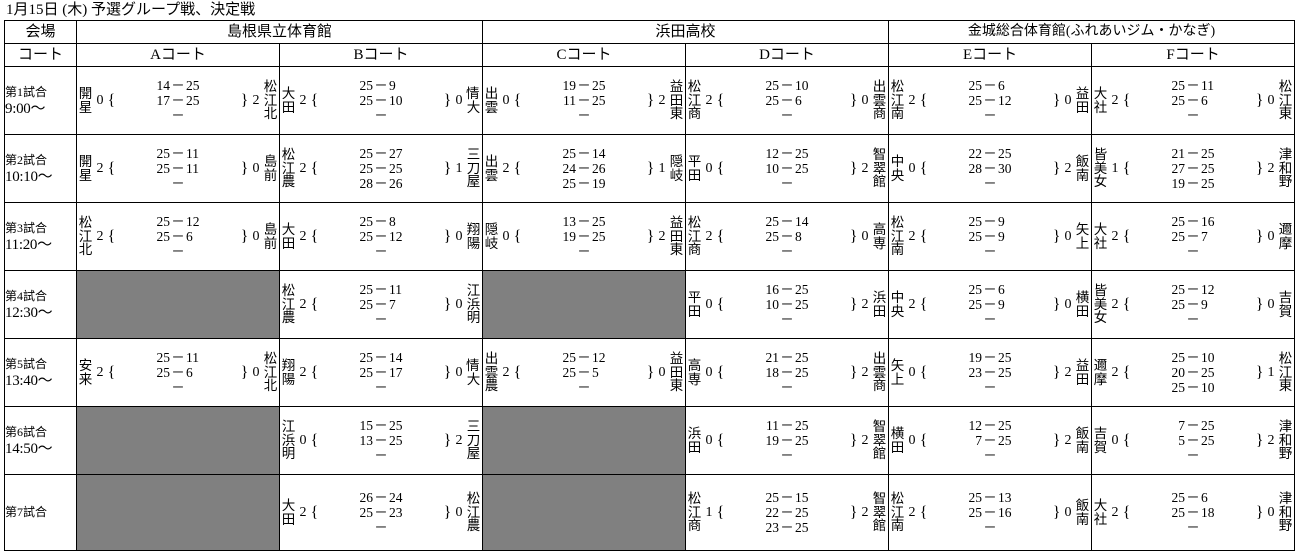 The height and width of the screenshot is (553, 1297). I want to click on match-result: 皆美女 1{21 － 25 27 － 25 19 － 25} 2 津和野, so click(1193, 169).